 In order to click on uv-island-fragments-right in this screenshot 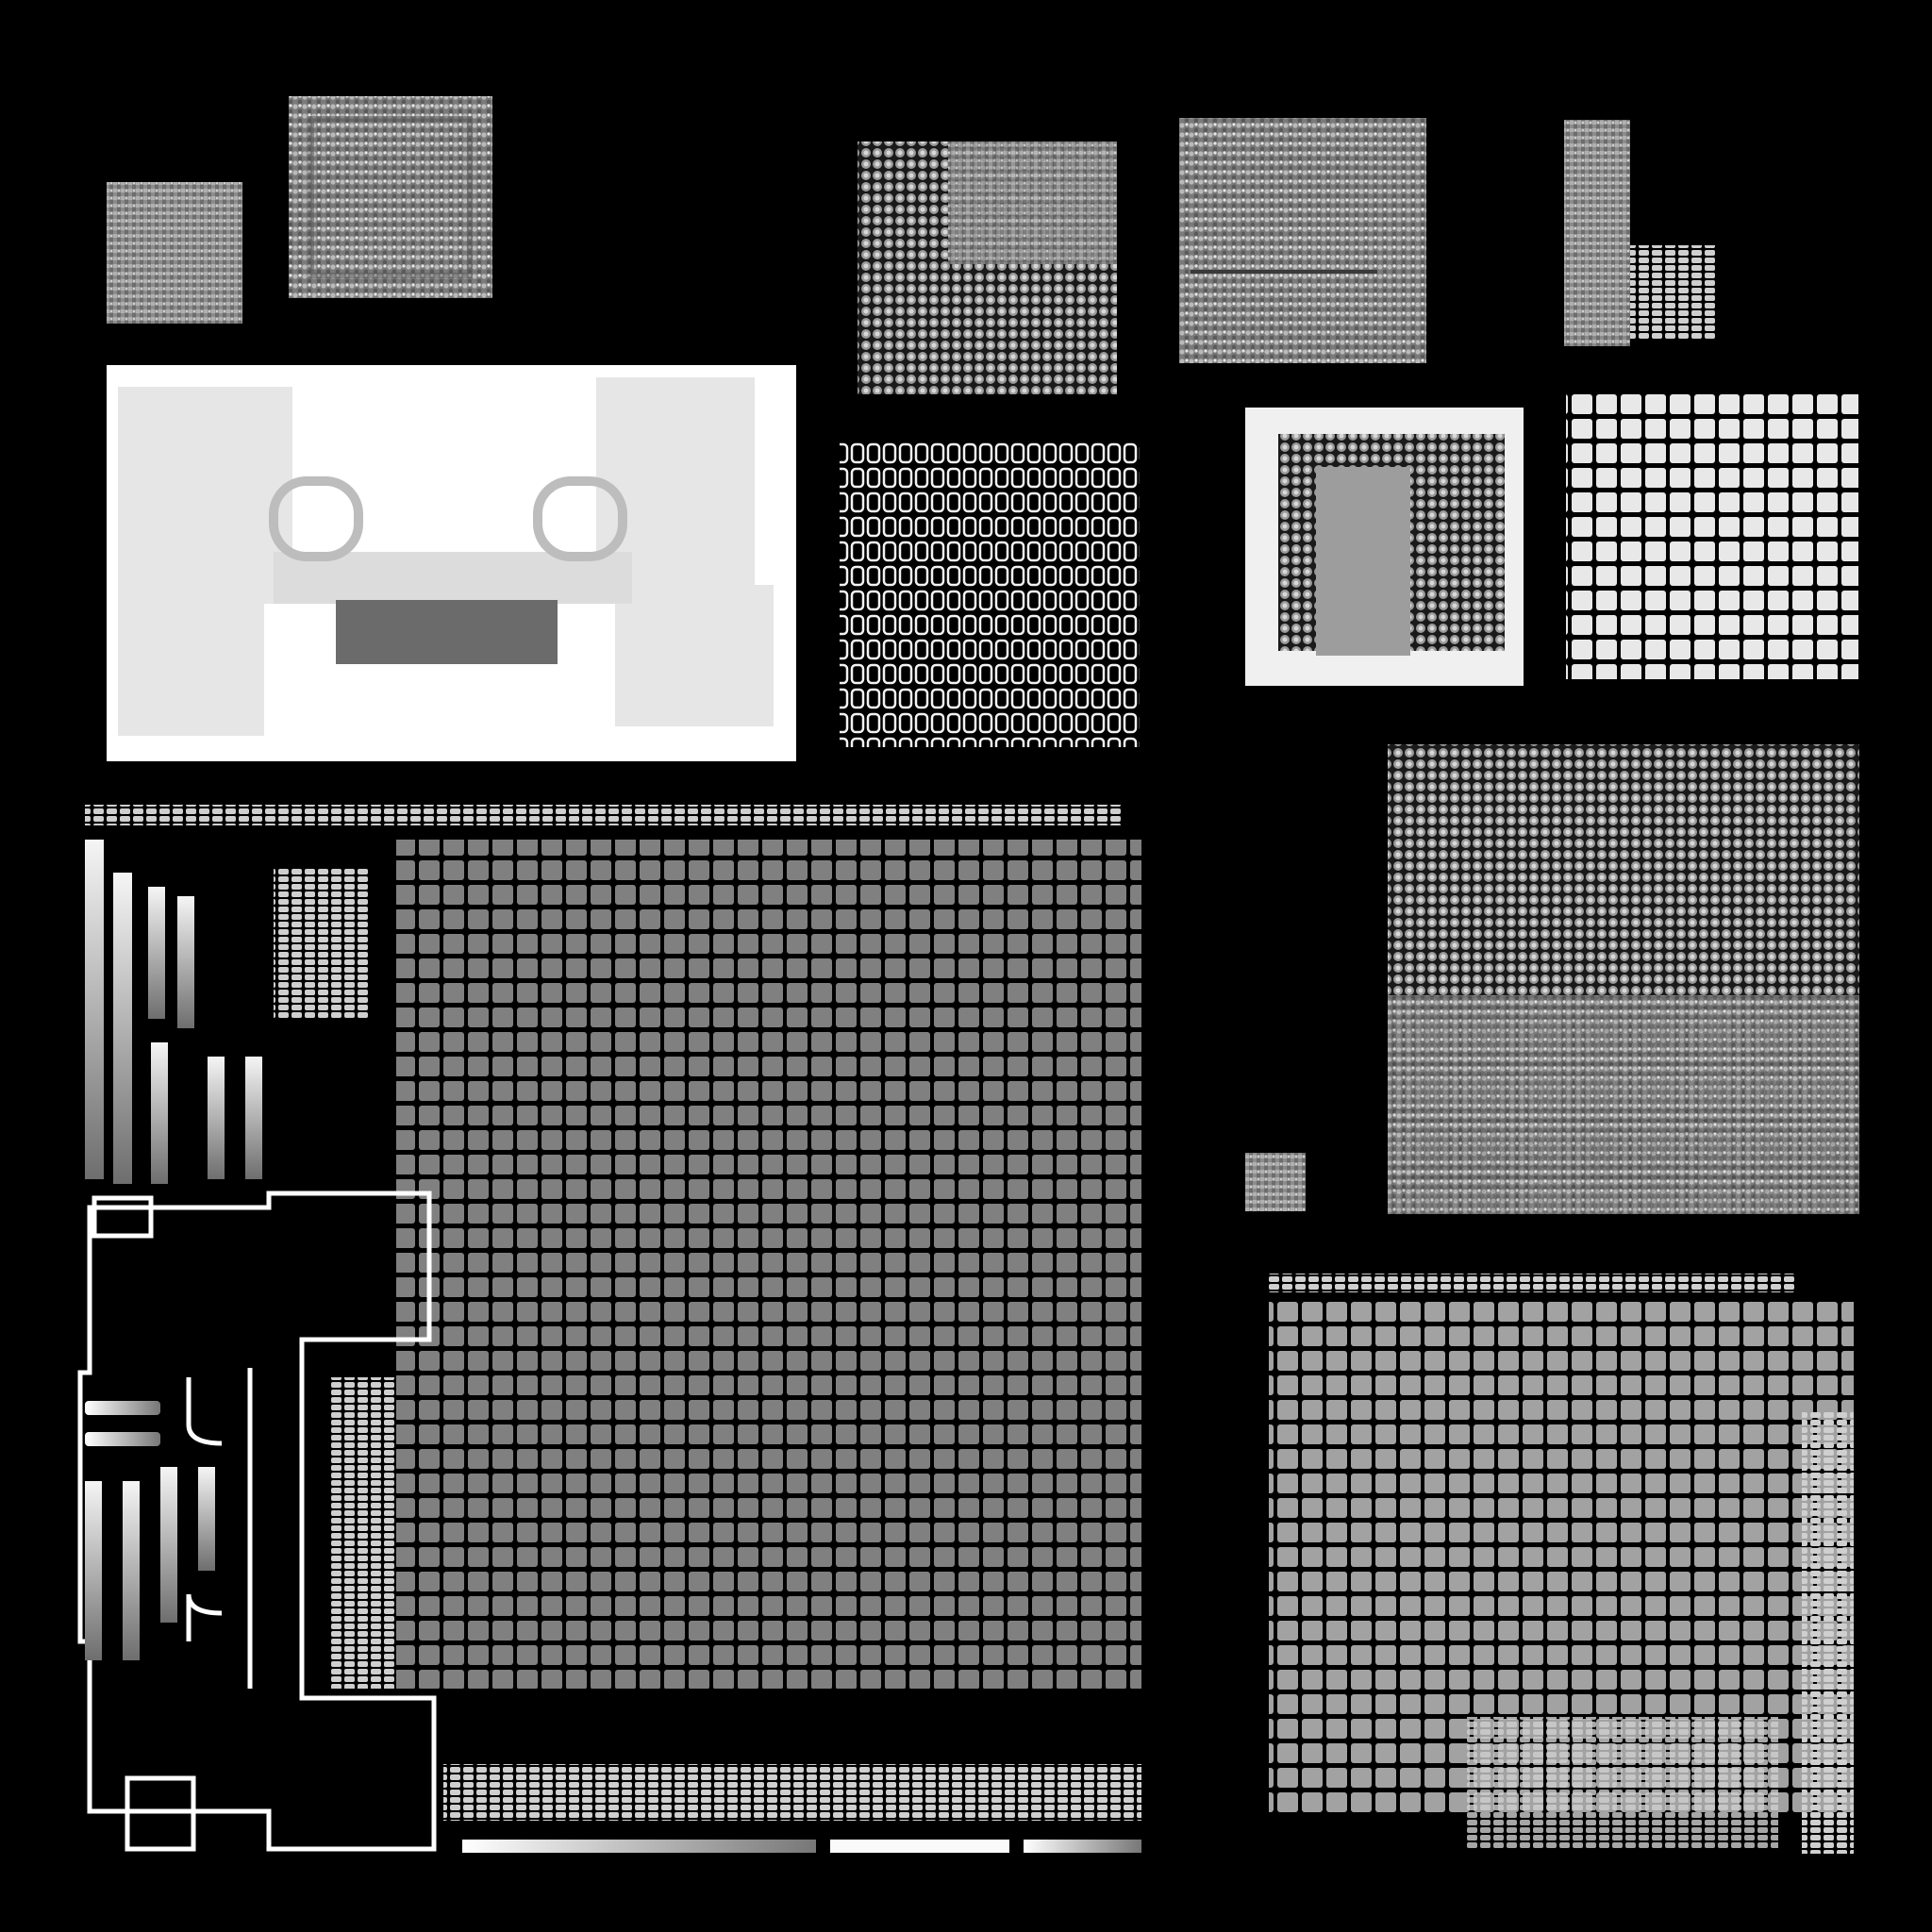, I will do `click(1562, 1564)`.